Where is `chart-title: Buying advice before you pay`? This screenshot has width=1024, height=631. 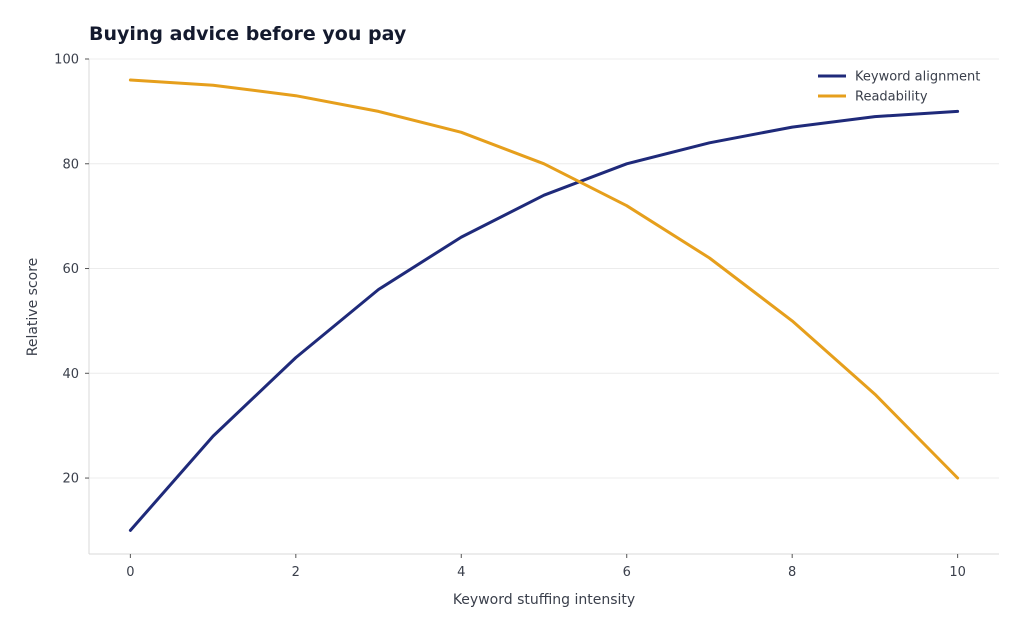
chart-title: Buying advice before you pay is located at coordinates (248, 34).